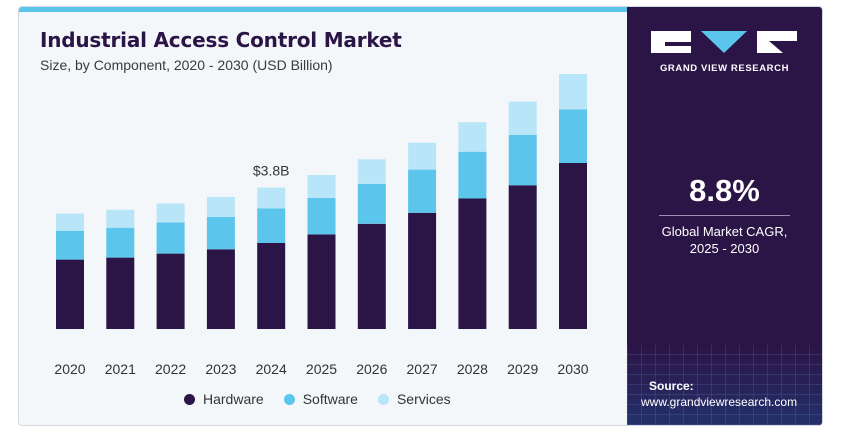 The width and height of the screenshot is (847, 433). What do you see at coordinates (724, 240) in the screenshot?
I see `cagr-label: Global Market CAGR, 2025 - 2030` at bounding box center [724, 240].